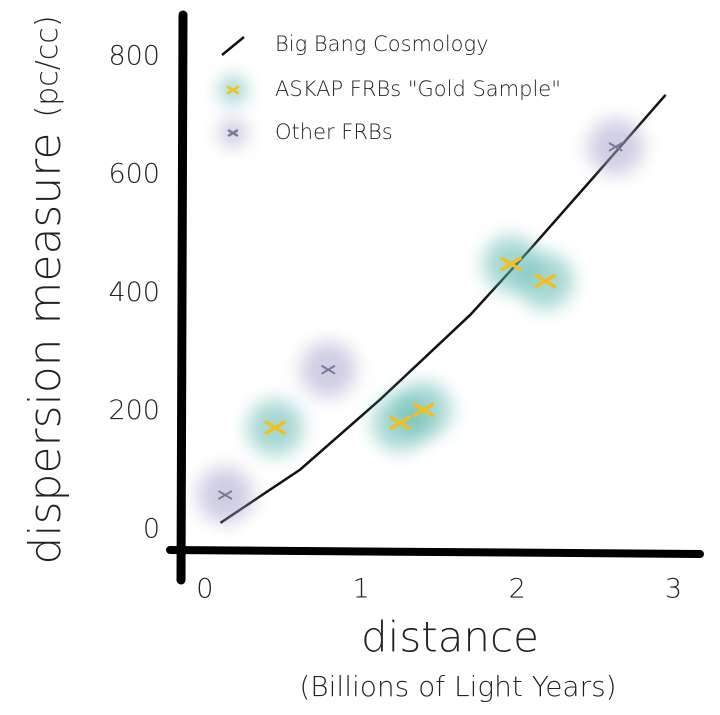 The image size is (720, 715). What do you see at coordinates (204, 589) in the screenshot?
I see `x-tick-label: 0` at bounding box center [204, 589].